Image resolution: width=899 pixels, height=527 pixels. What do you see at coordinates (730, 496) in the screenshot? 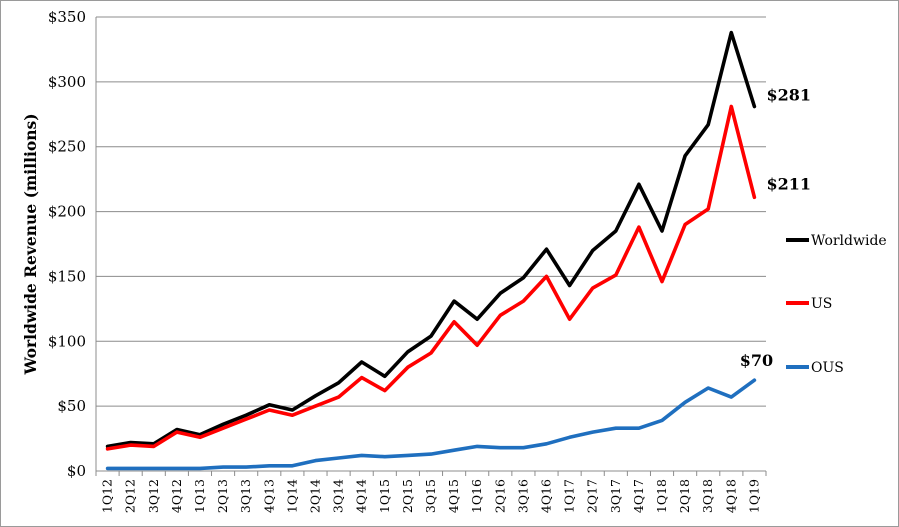
I see `x-tick-label: 4Q18` at bounding box center [730, 496].